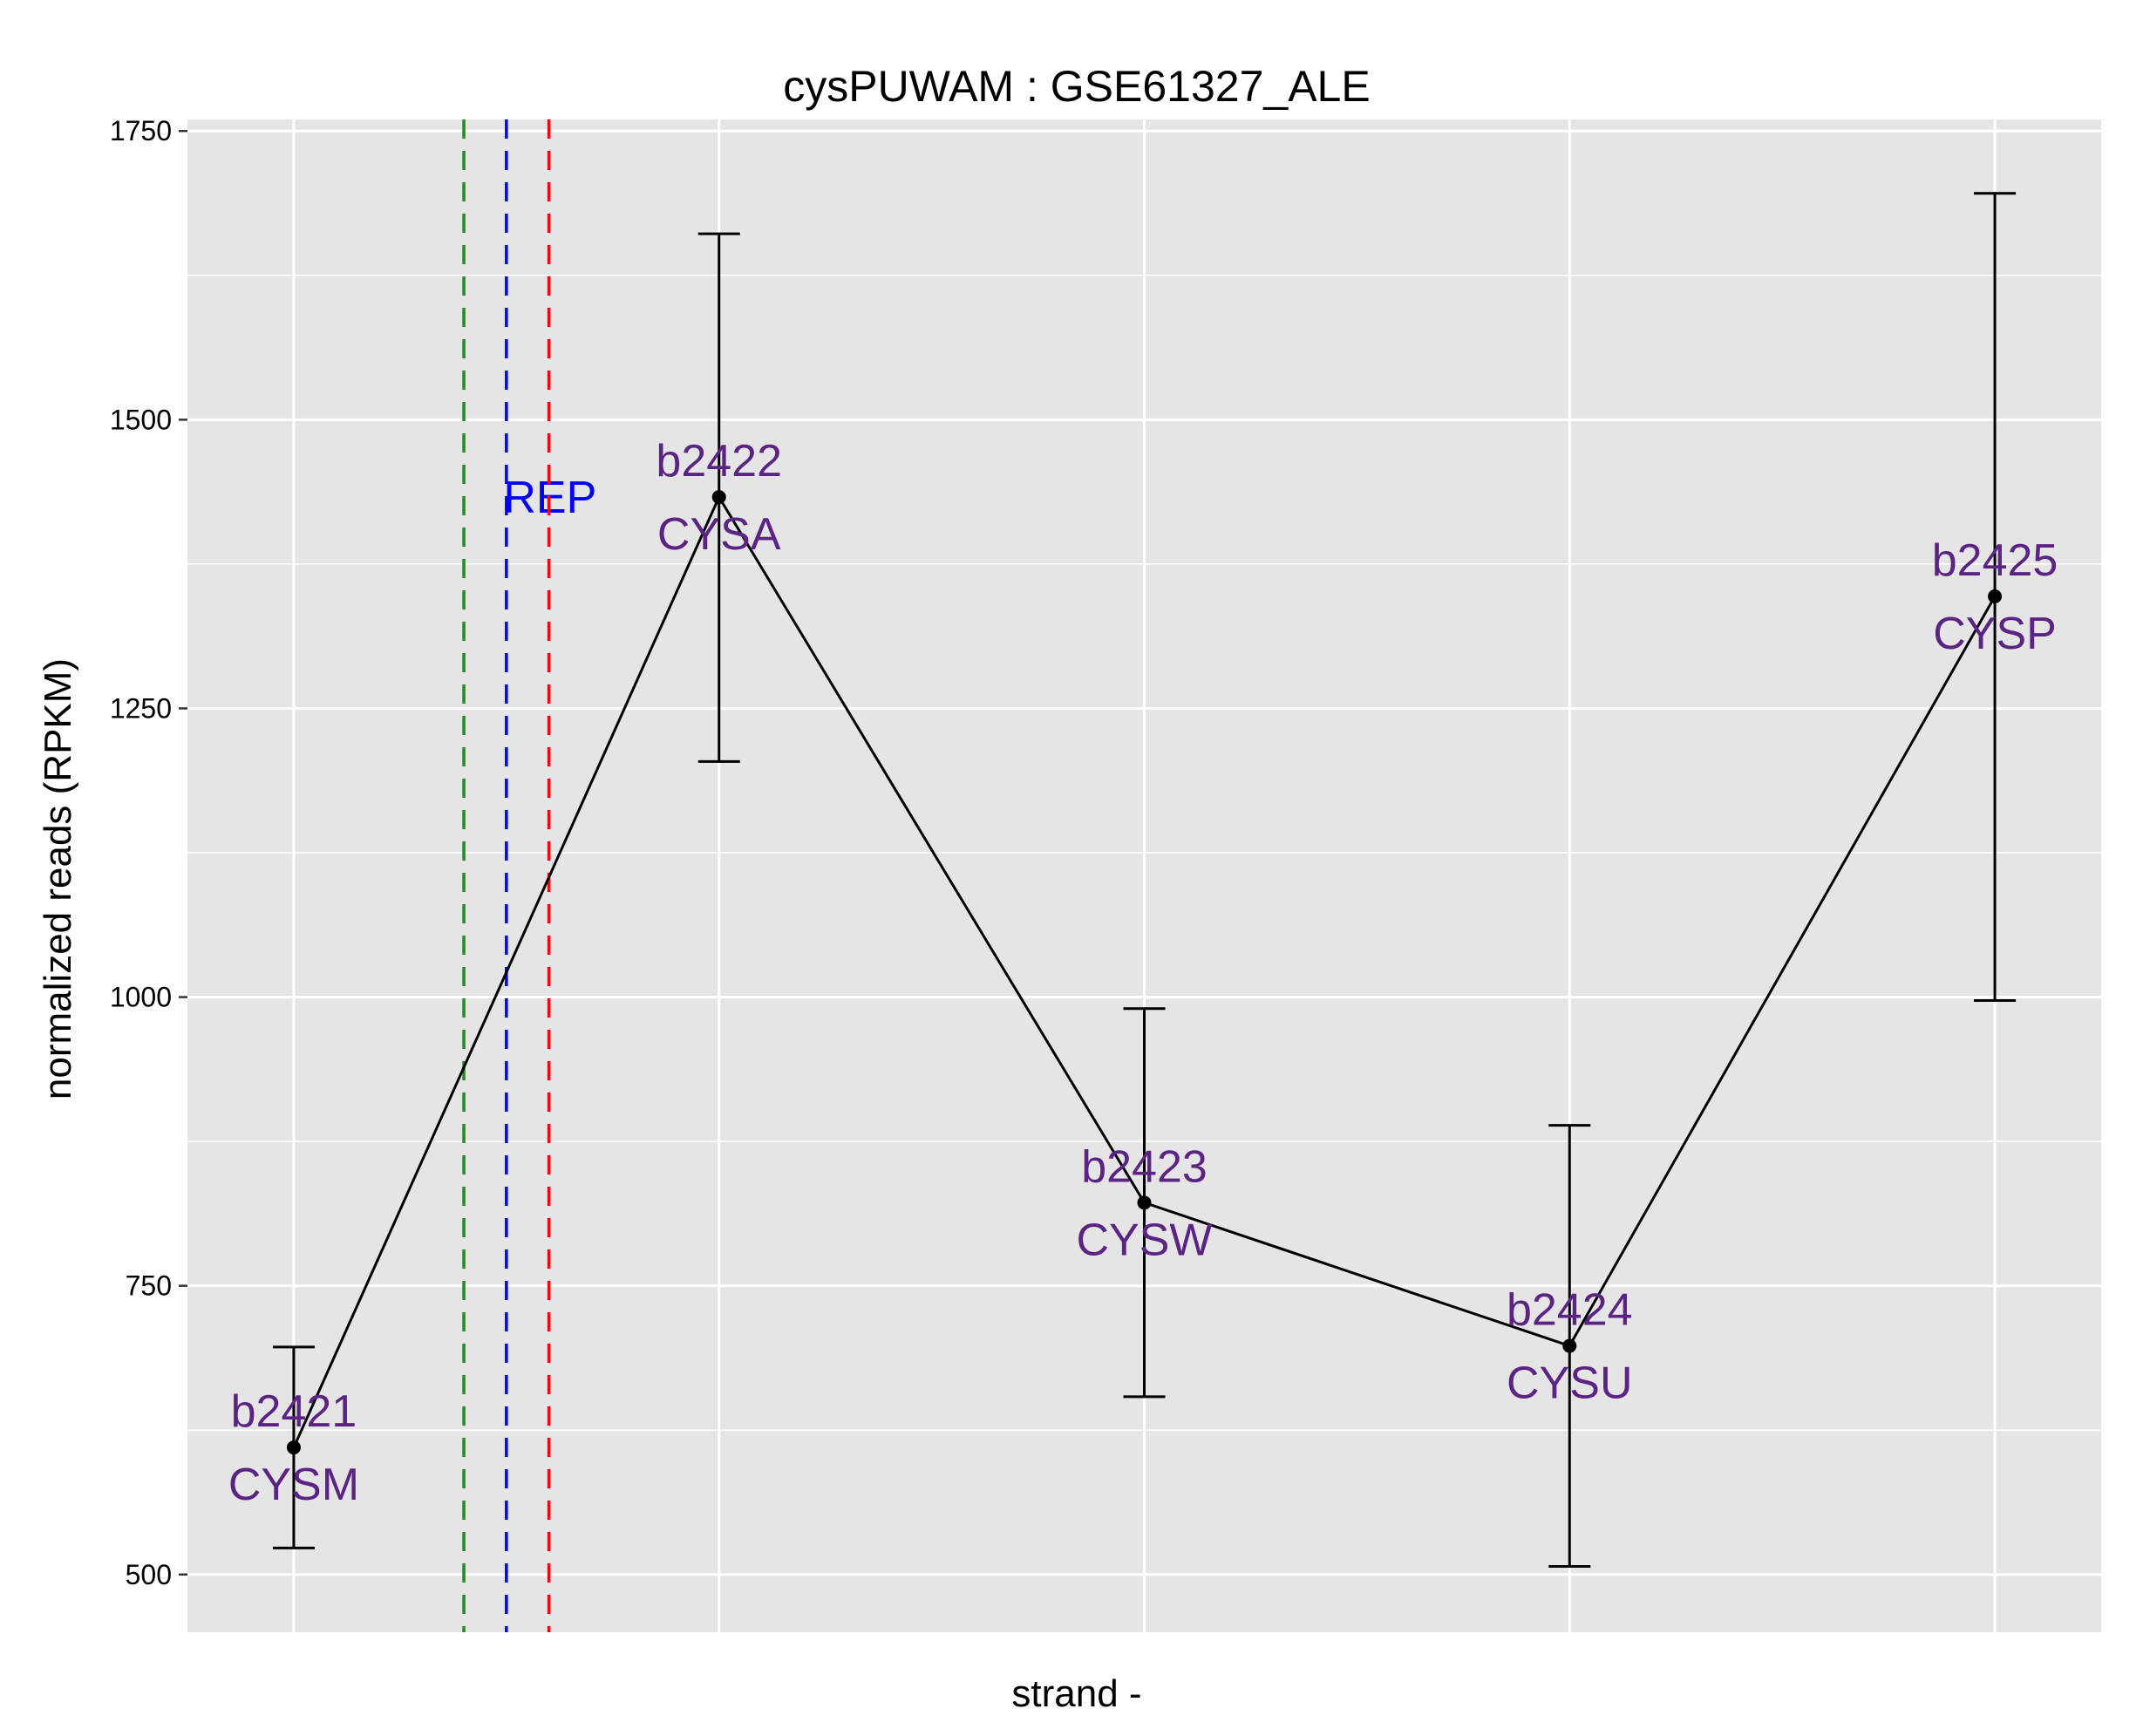  I want to click on gene-name-label: CYSA, so click(719, 535).